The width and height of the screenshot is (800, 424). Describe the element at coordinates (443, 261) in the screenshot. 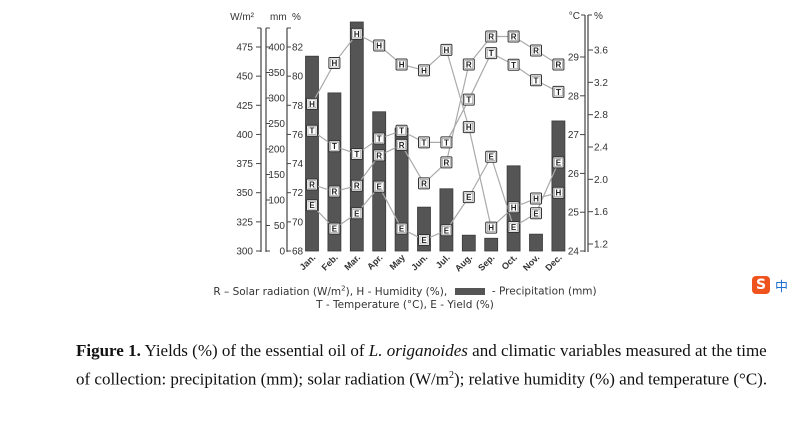

I see `month-label: Jul.` at that location.